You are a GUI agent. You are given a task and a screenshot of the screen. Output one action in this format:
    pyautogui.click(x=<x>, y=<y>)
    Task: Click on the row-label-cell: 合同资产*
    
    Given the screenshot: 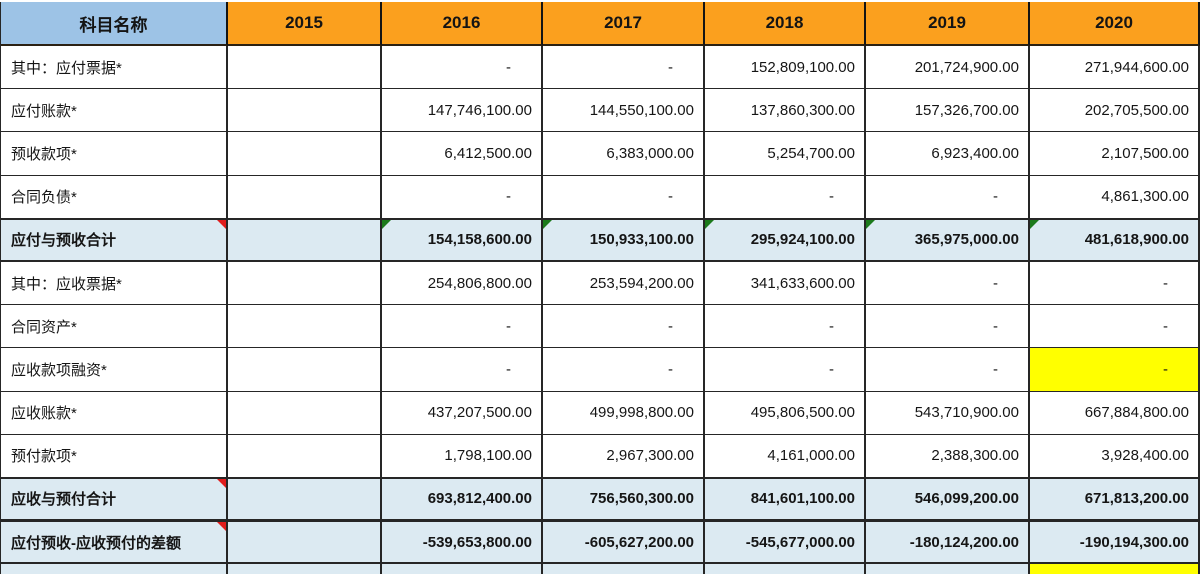 What is the action you would take?
    pyautogui.click(x=114, y=327)
    